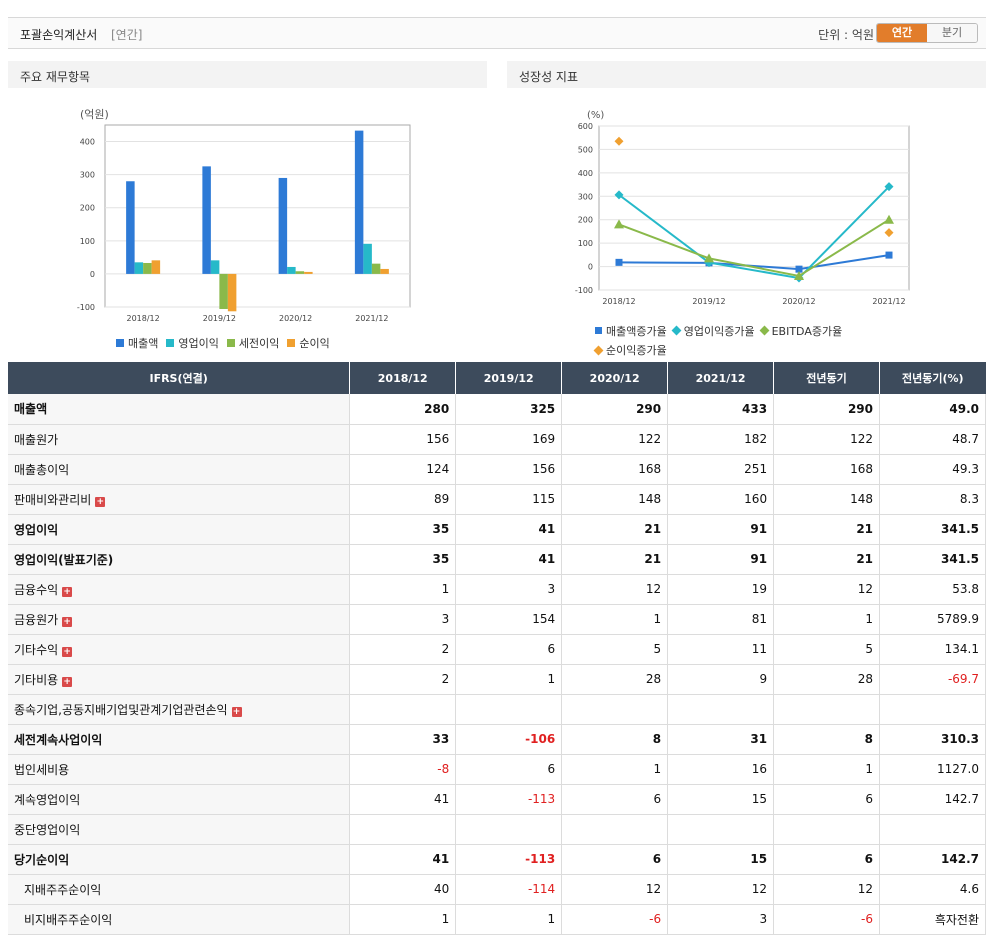  I want to click on table-cell: 28, so click(614, 679).